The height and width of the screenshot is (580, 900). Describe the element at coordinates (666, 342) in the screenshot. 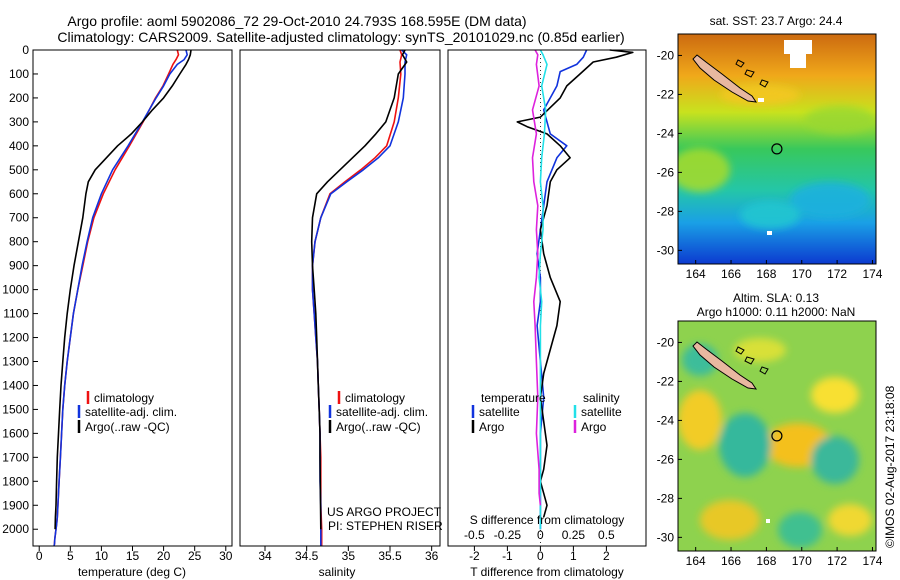

I see `map-ytick-label: -20` at that location.